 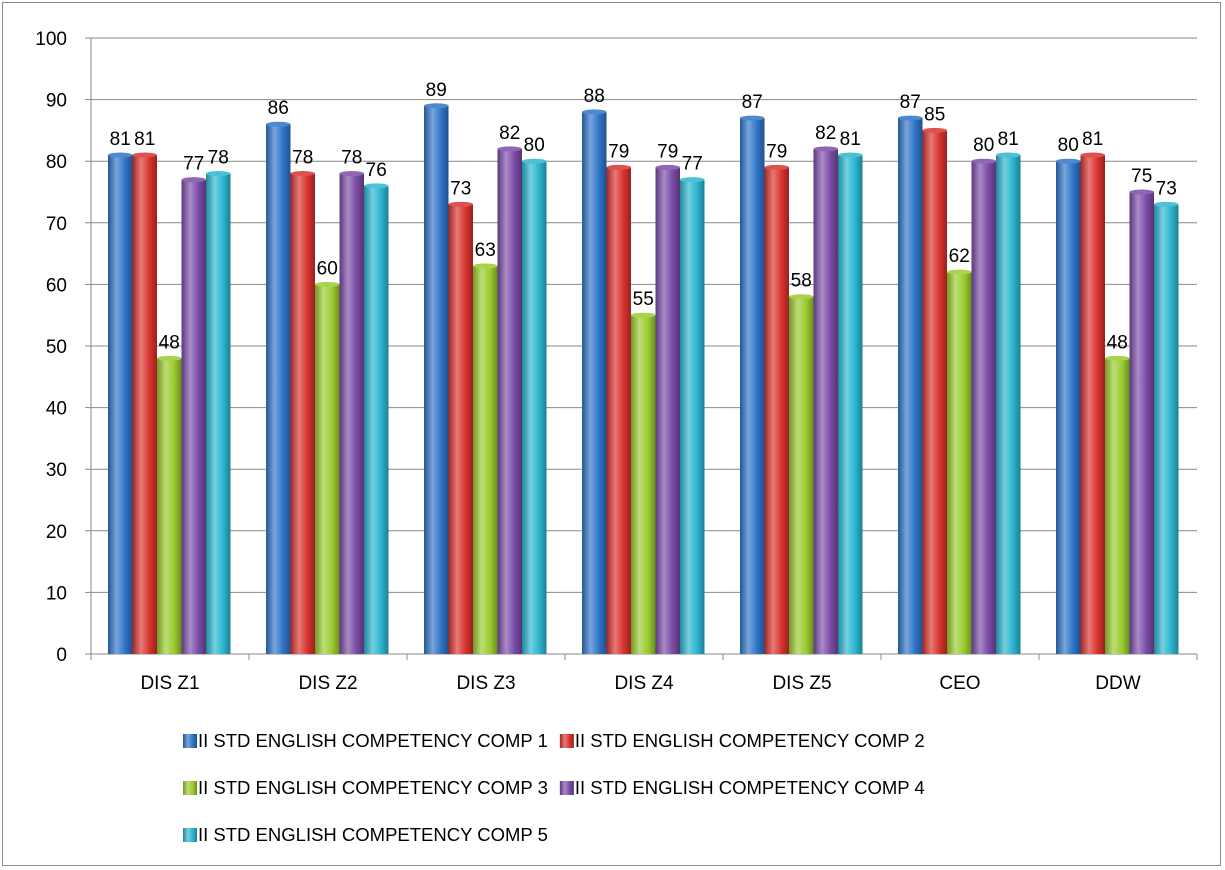 I want to click on y-tick-label: 100, so click(x=51, y=39).